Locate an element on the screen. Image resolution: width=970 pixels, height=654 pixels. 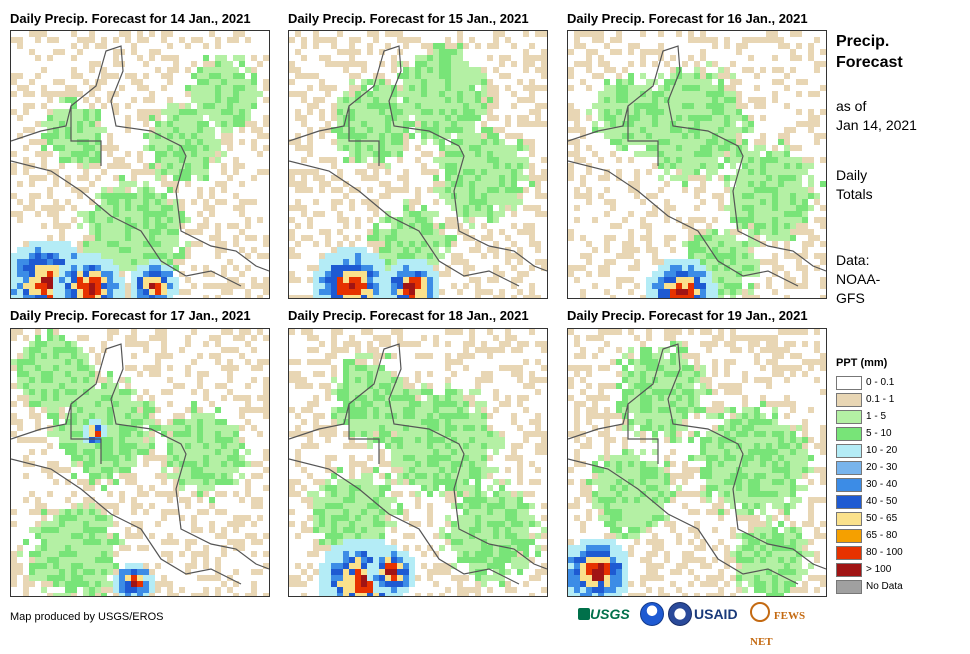
legend-label: 80 - 100 is located at coordinates (884, 552).